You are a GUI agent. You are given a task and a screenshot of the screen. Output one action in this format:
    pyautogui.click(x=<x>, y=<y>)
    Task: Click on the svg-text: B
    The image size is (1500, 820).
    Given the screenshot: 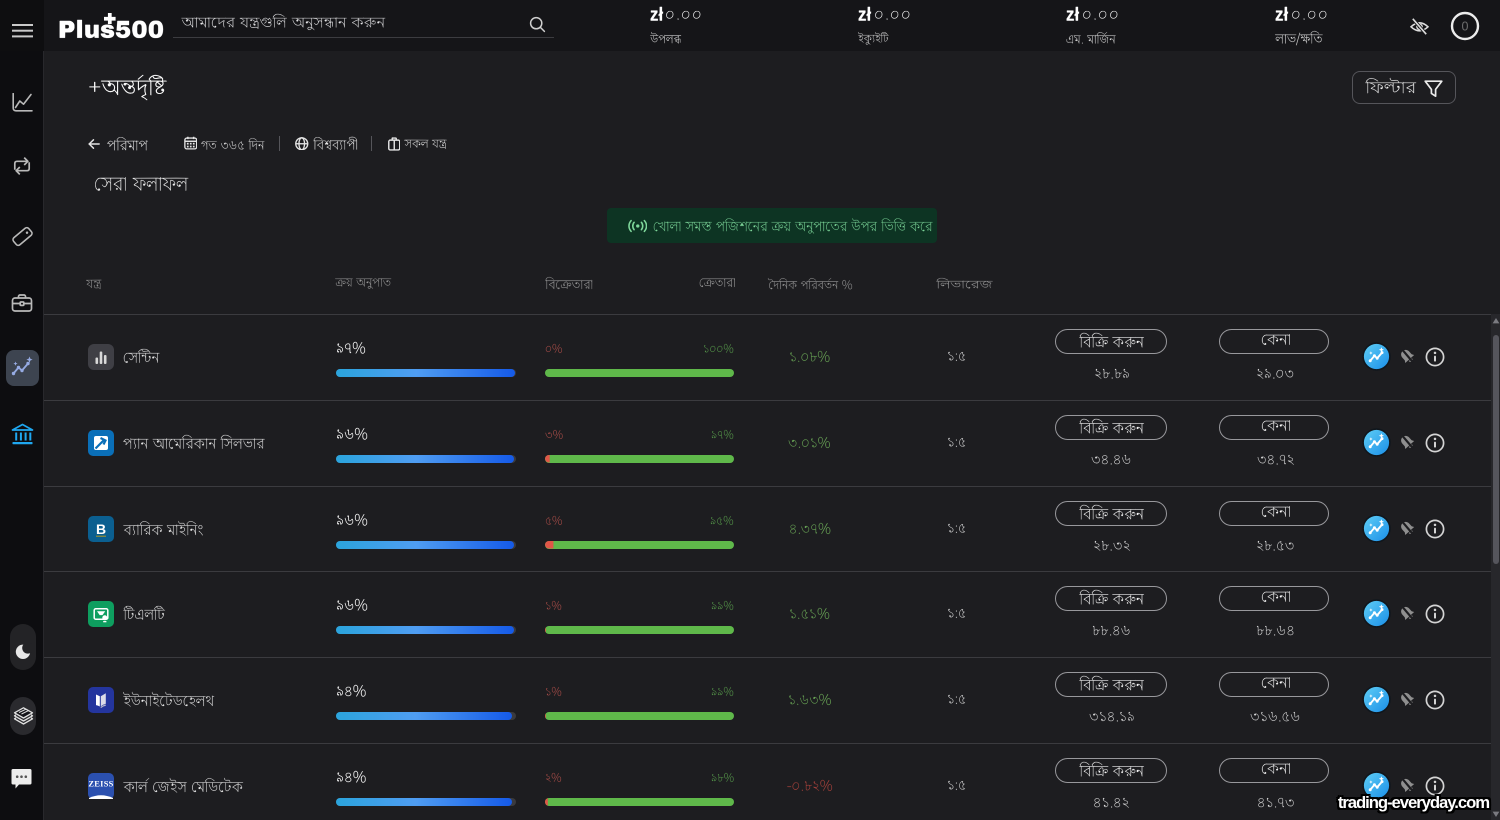 What is the action you would take?
    pyautogui.click(x=100, y=529)
    